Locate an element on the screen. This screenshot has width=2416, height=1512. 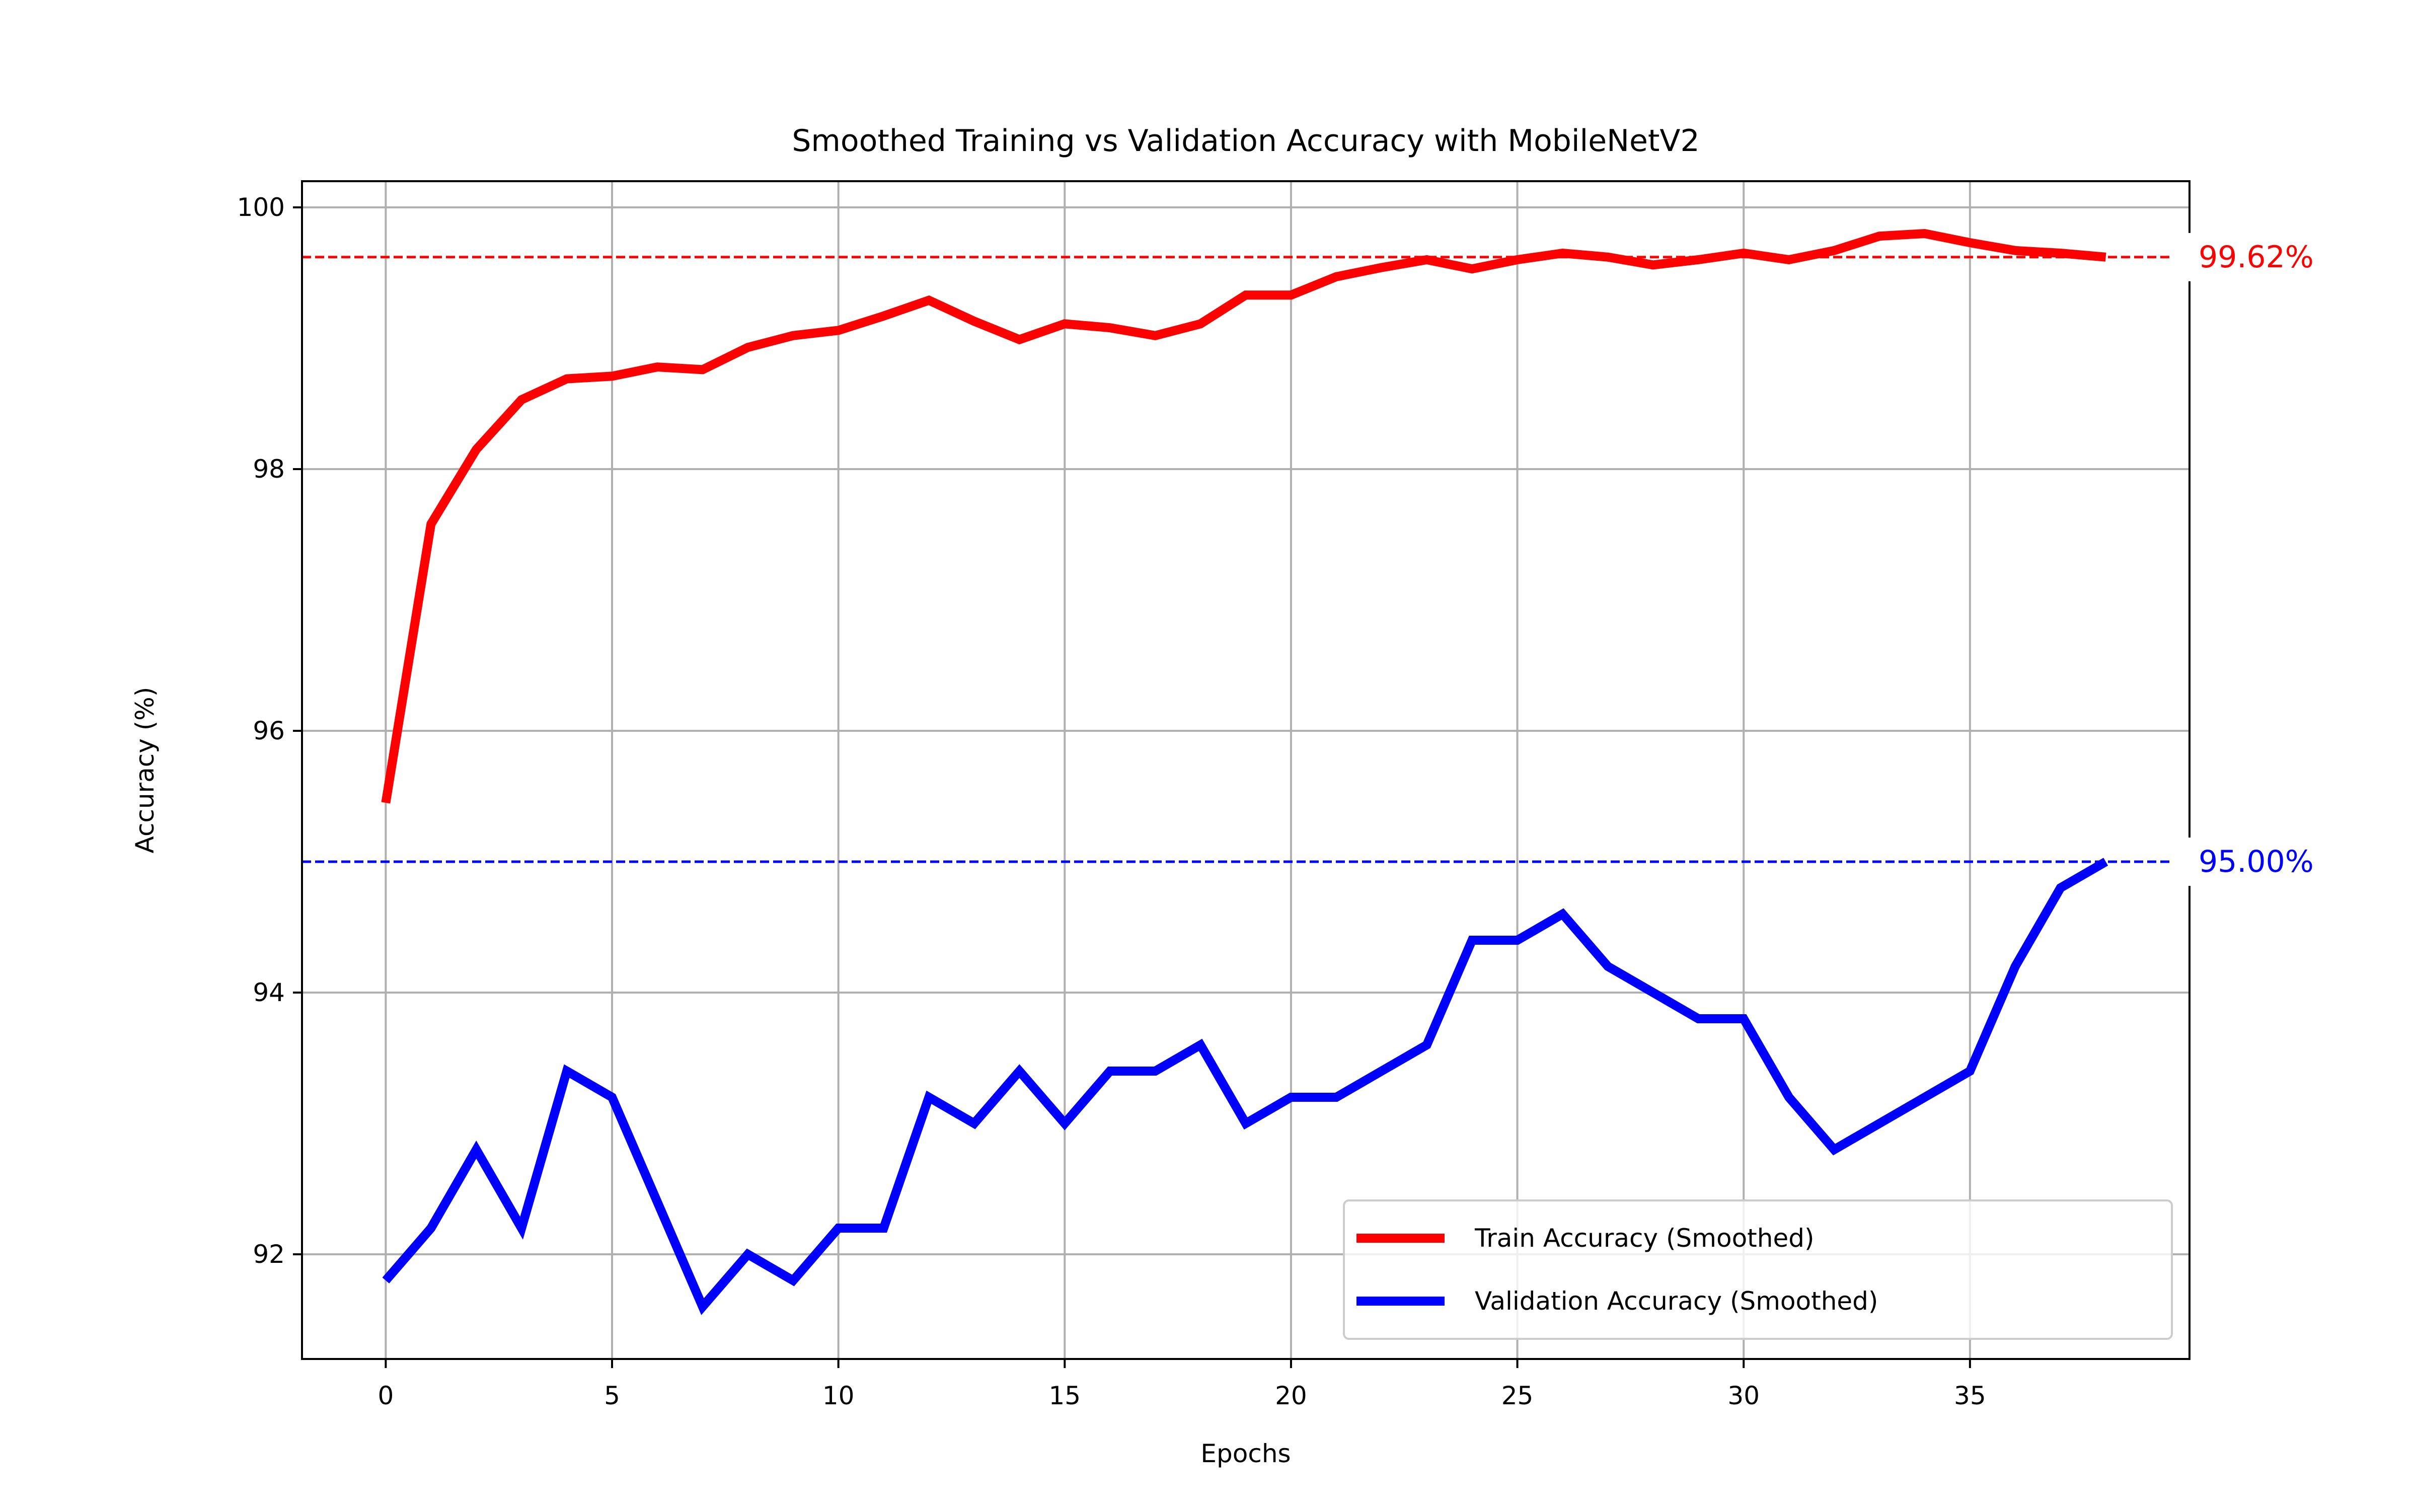
y-axis-label: Accuracy (%) is located at coordinates (145, 770).